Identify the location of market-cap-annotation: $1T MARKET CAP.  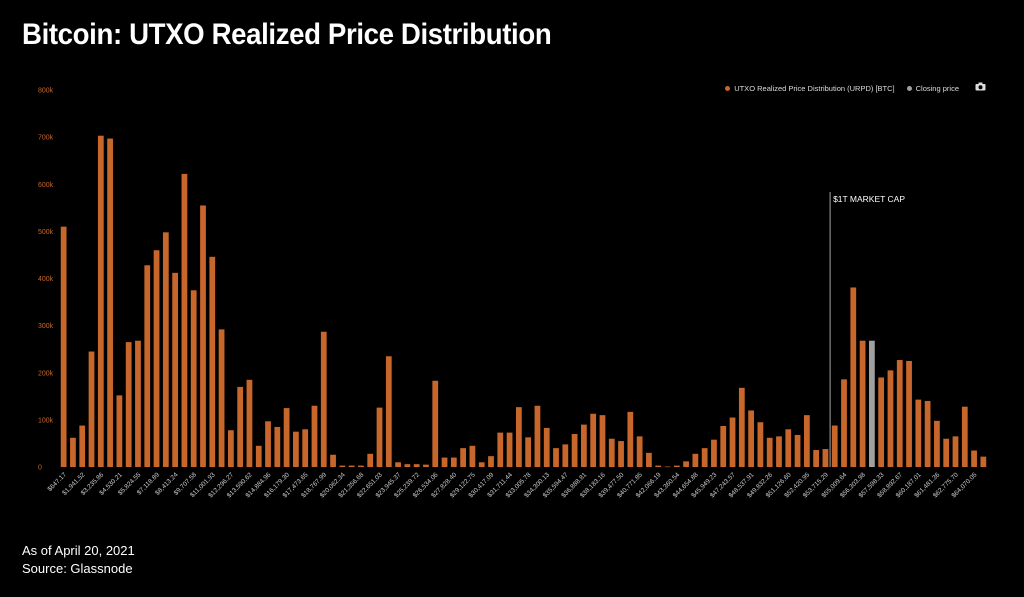
(869, 199).